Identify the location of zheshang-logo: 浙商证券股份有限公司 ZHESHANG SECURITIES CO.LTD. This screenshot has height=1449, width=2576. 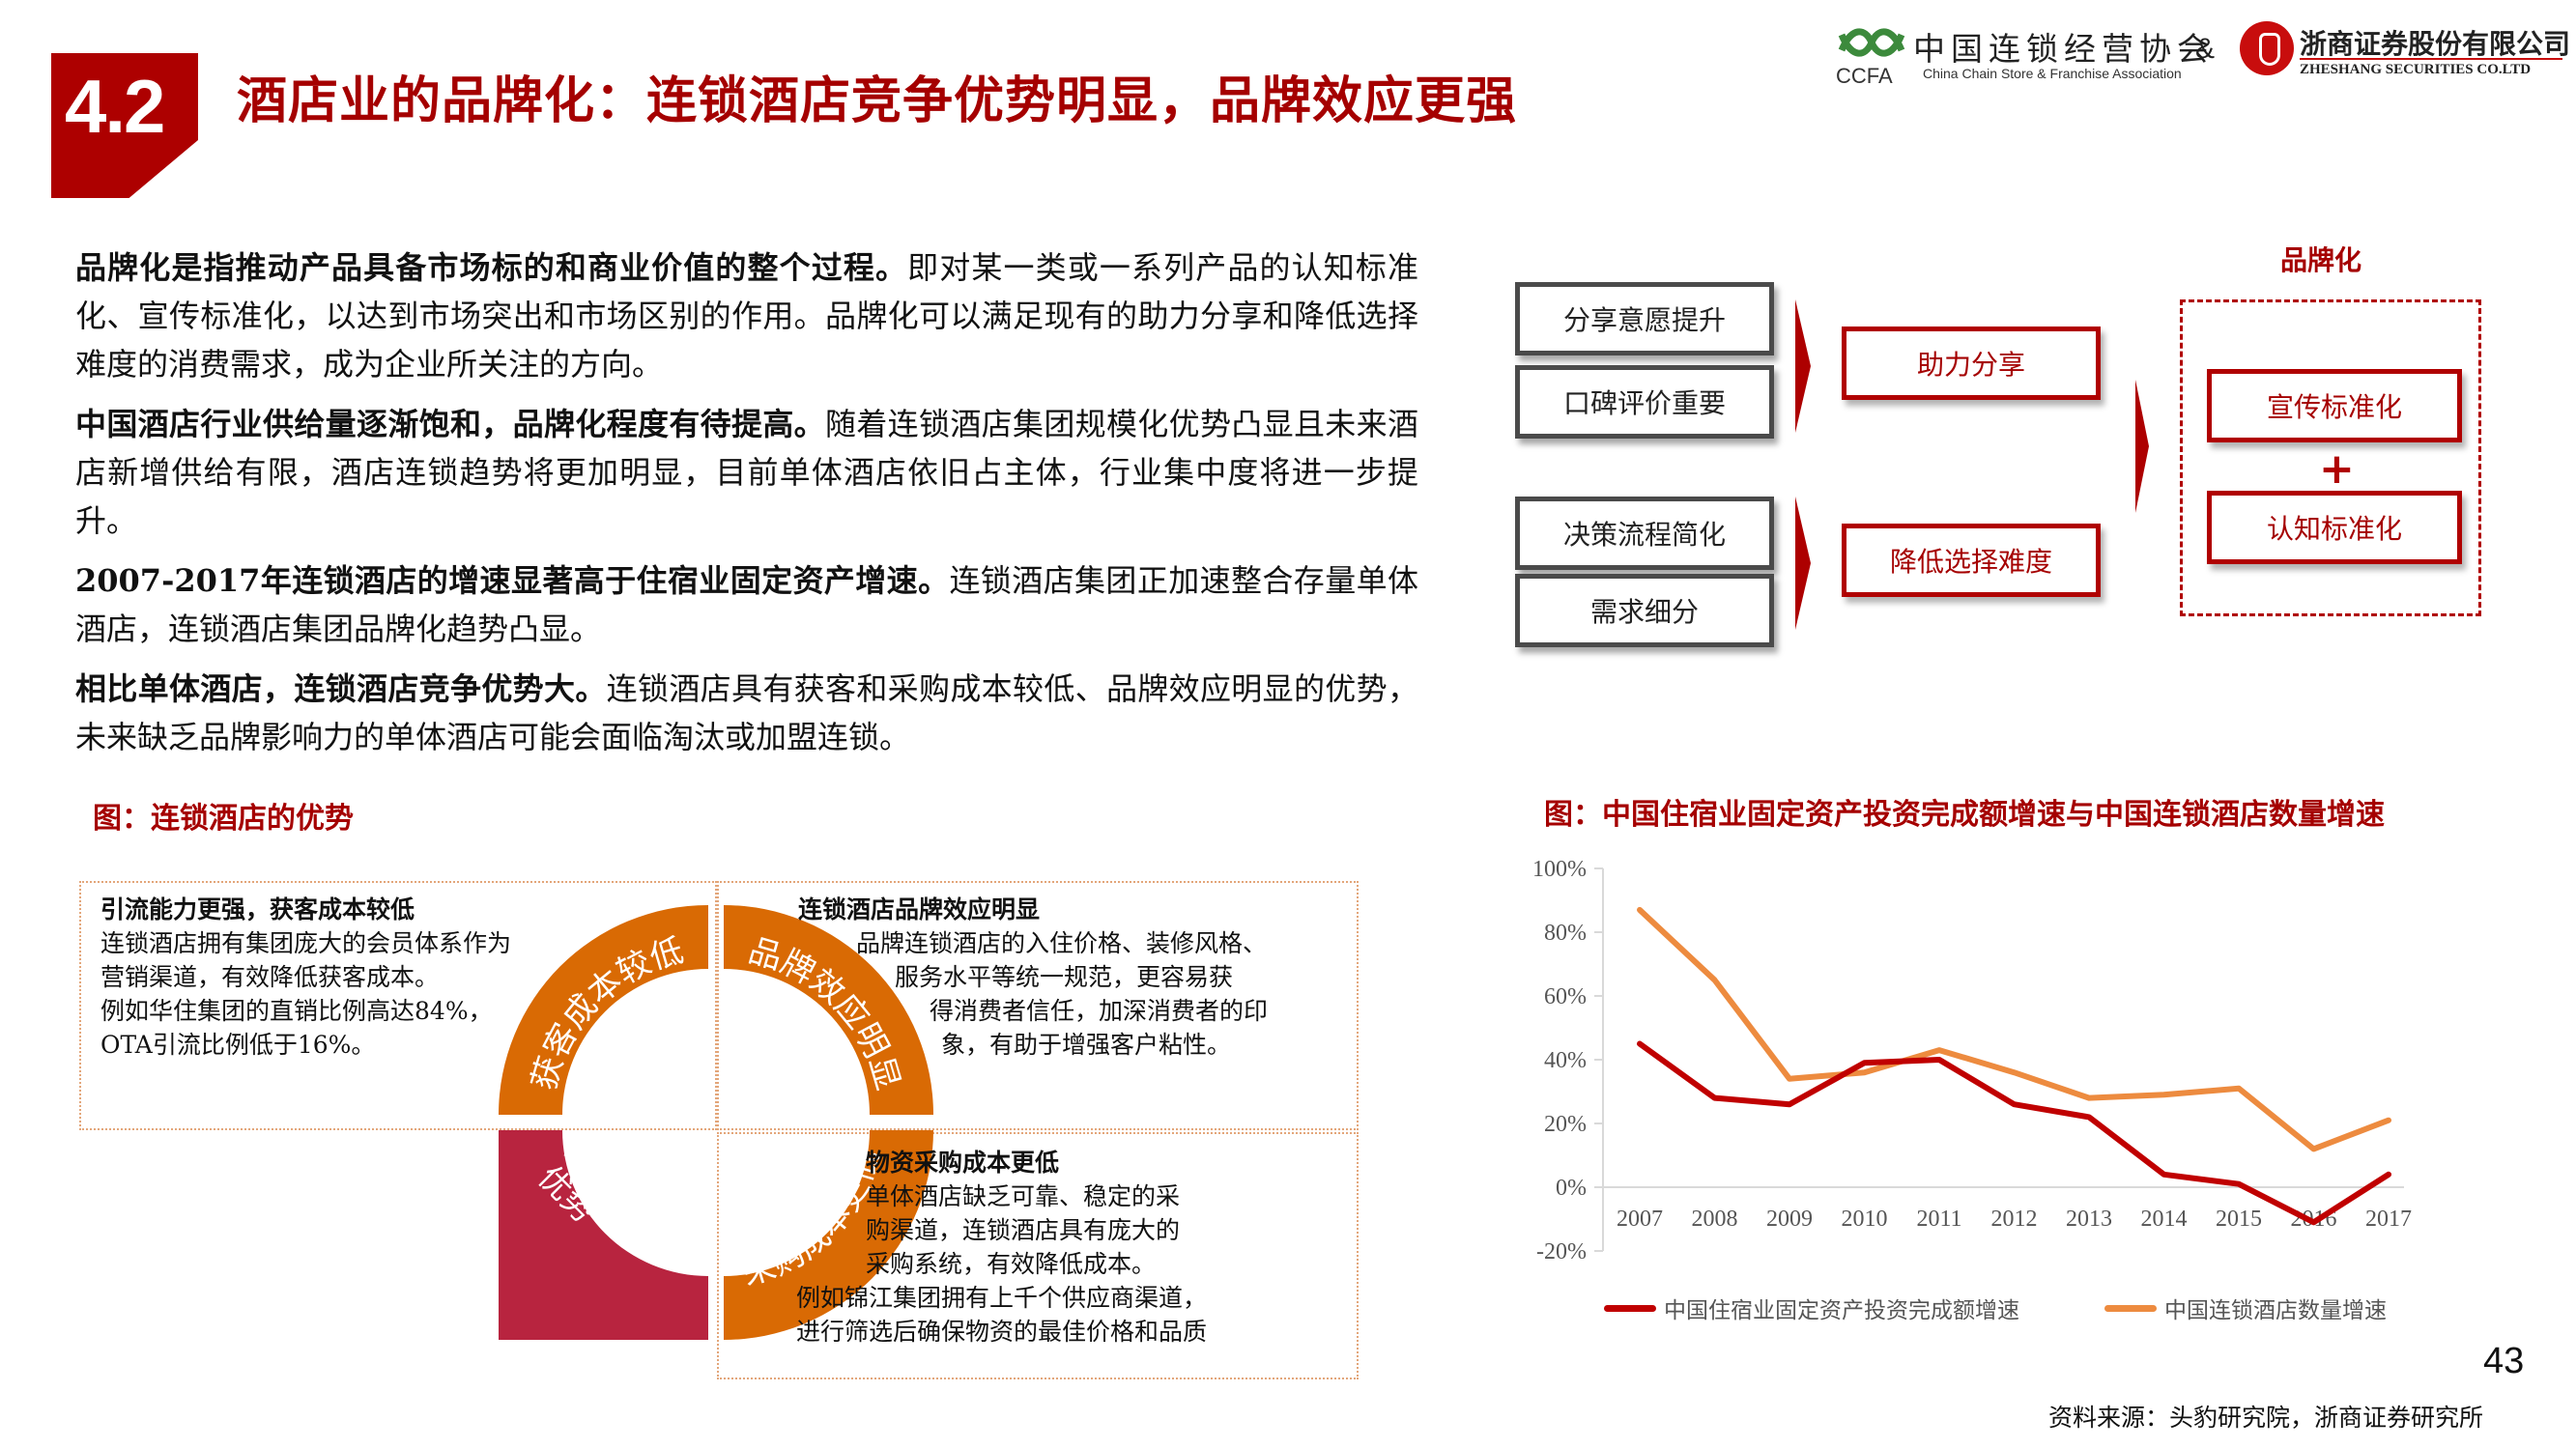
(2406, 52).